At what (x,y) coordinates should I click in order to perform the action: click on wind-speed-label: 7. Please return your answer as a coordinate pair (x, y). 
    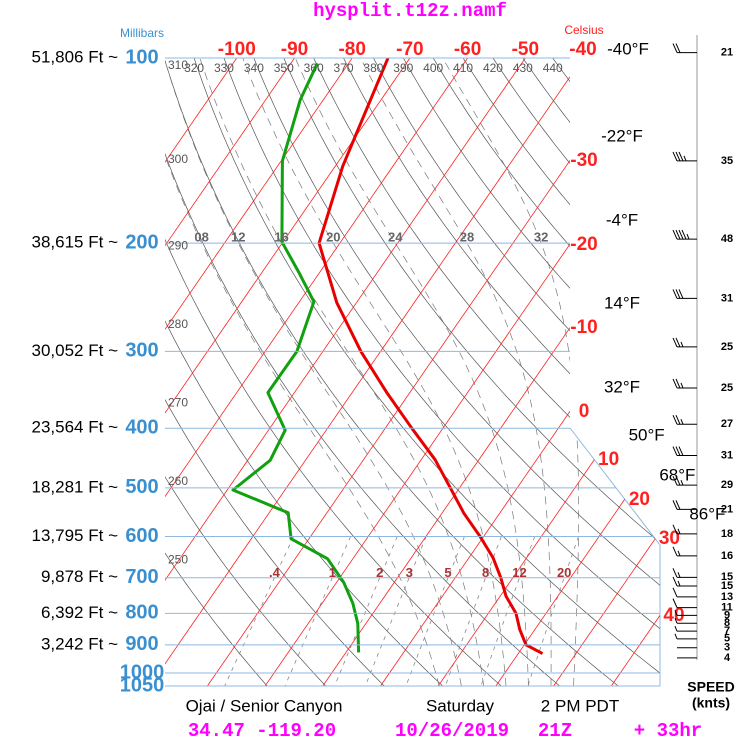
    Looking at the image, I should click on (727, 631).